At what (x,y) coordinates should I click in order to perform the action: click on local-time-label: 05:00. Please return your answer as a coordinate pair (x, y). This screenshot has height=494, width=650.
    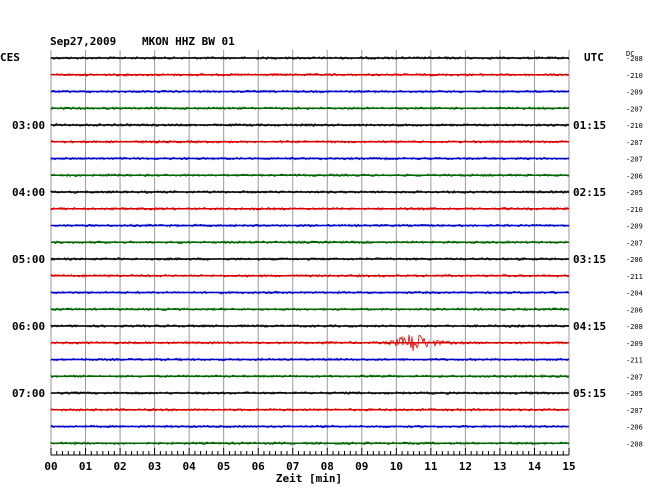
    Looking at the image, I should click on (28, 259).